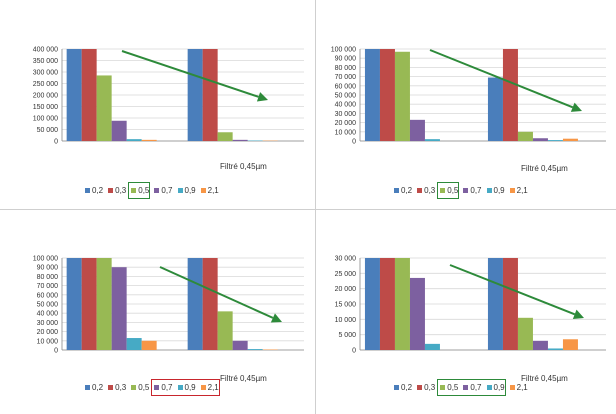 The width and height of the screenshot is (616, 414). Describe the element at coordinates (308, 209) in the screenshot. I see `horizontal-divider` at that location.